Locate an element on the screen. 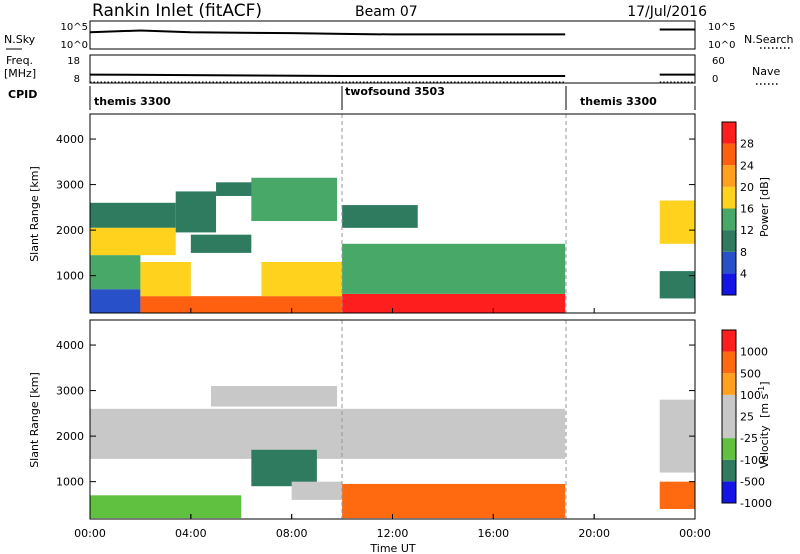 The image size is (800, 554). nsearch-label: N.Search is located at coordinates (769, 39).